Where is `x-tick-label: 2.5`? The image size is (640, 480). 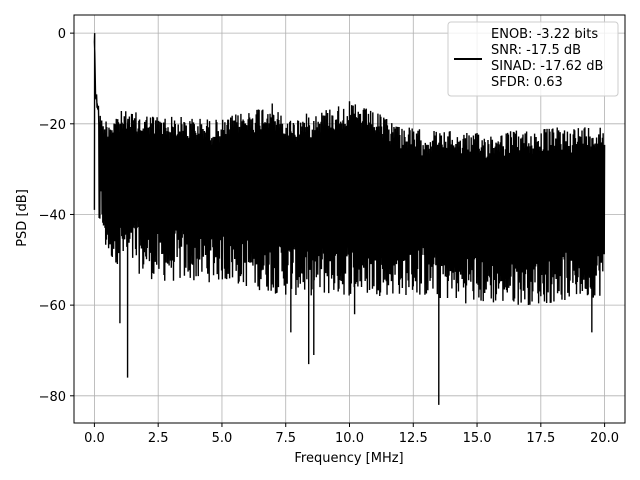 x-tick-label: 2.5 is located at coordinates (158, 438).